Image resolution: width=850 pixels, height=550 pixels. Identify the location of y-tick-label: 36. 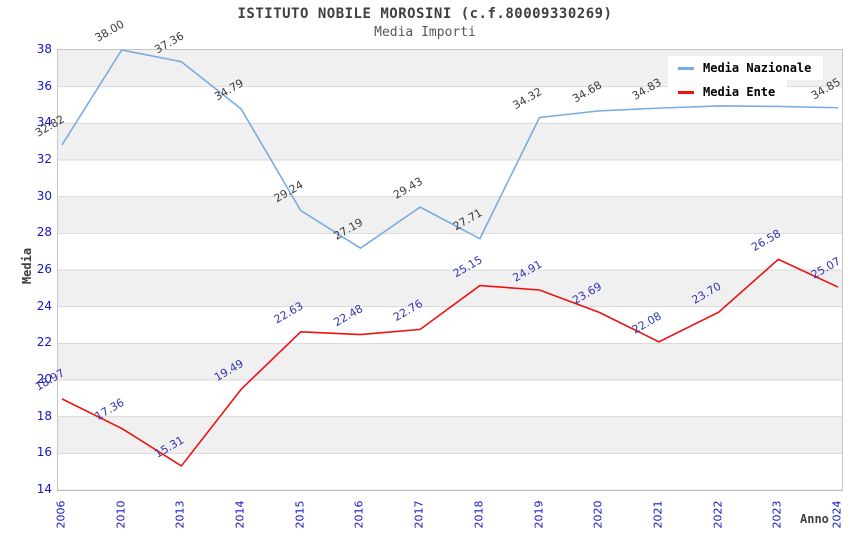
(44, 85).